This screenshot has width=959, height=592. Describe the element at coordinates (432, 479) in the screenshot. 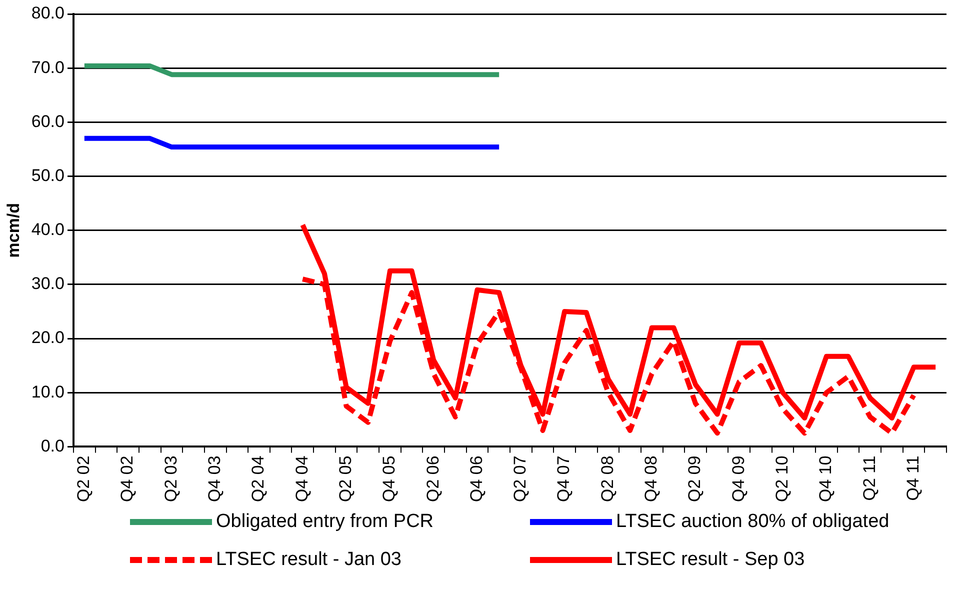

I see `x-tick-label: Q2 06` at that location.